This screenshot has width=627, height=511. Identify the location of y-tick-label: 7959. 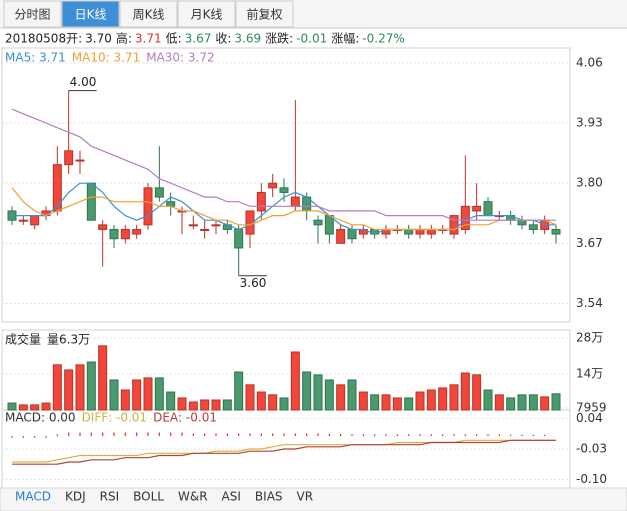
(591, 407).